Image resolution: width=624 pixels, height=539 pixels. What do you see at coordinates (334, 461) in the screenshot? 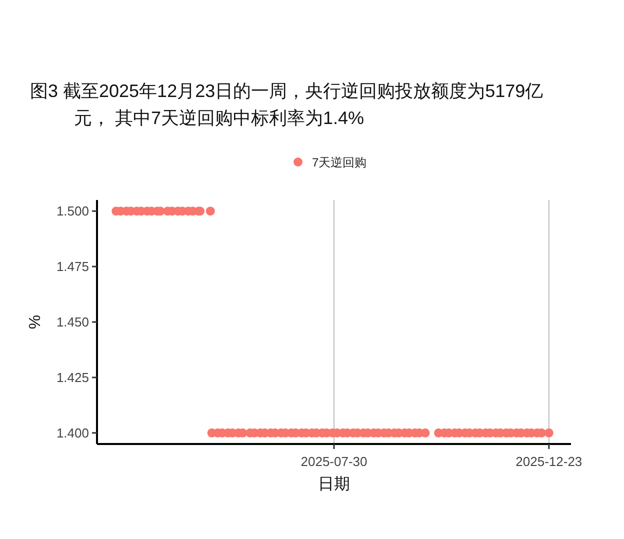
I see `x-tick-label: 2025-07-30` at bounding box center [334, 461].